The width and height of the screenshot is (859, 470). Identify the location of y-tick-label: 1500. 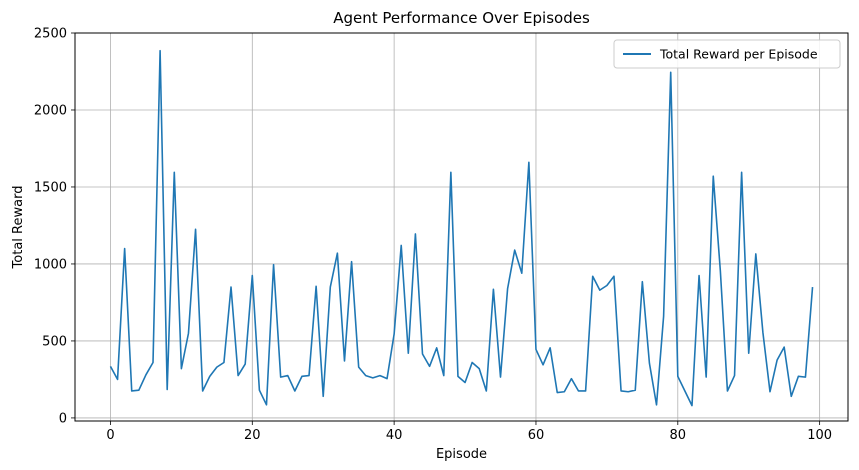
(50, 187).